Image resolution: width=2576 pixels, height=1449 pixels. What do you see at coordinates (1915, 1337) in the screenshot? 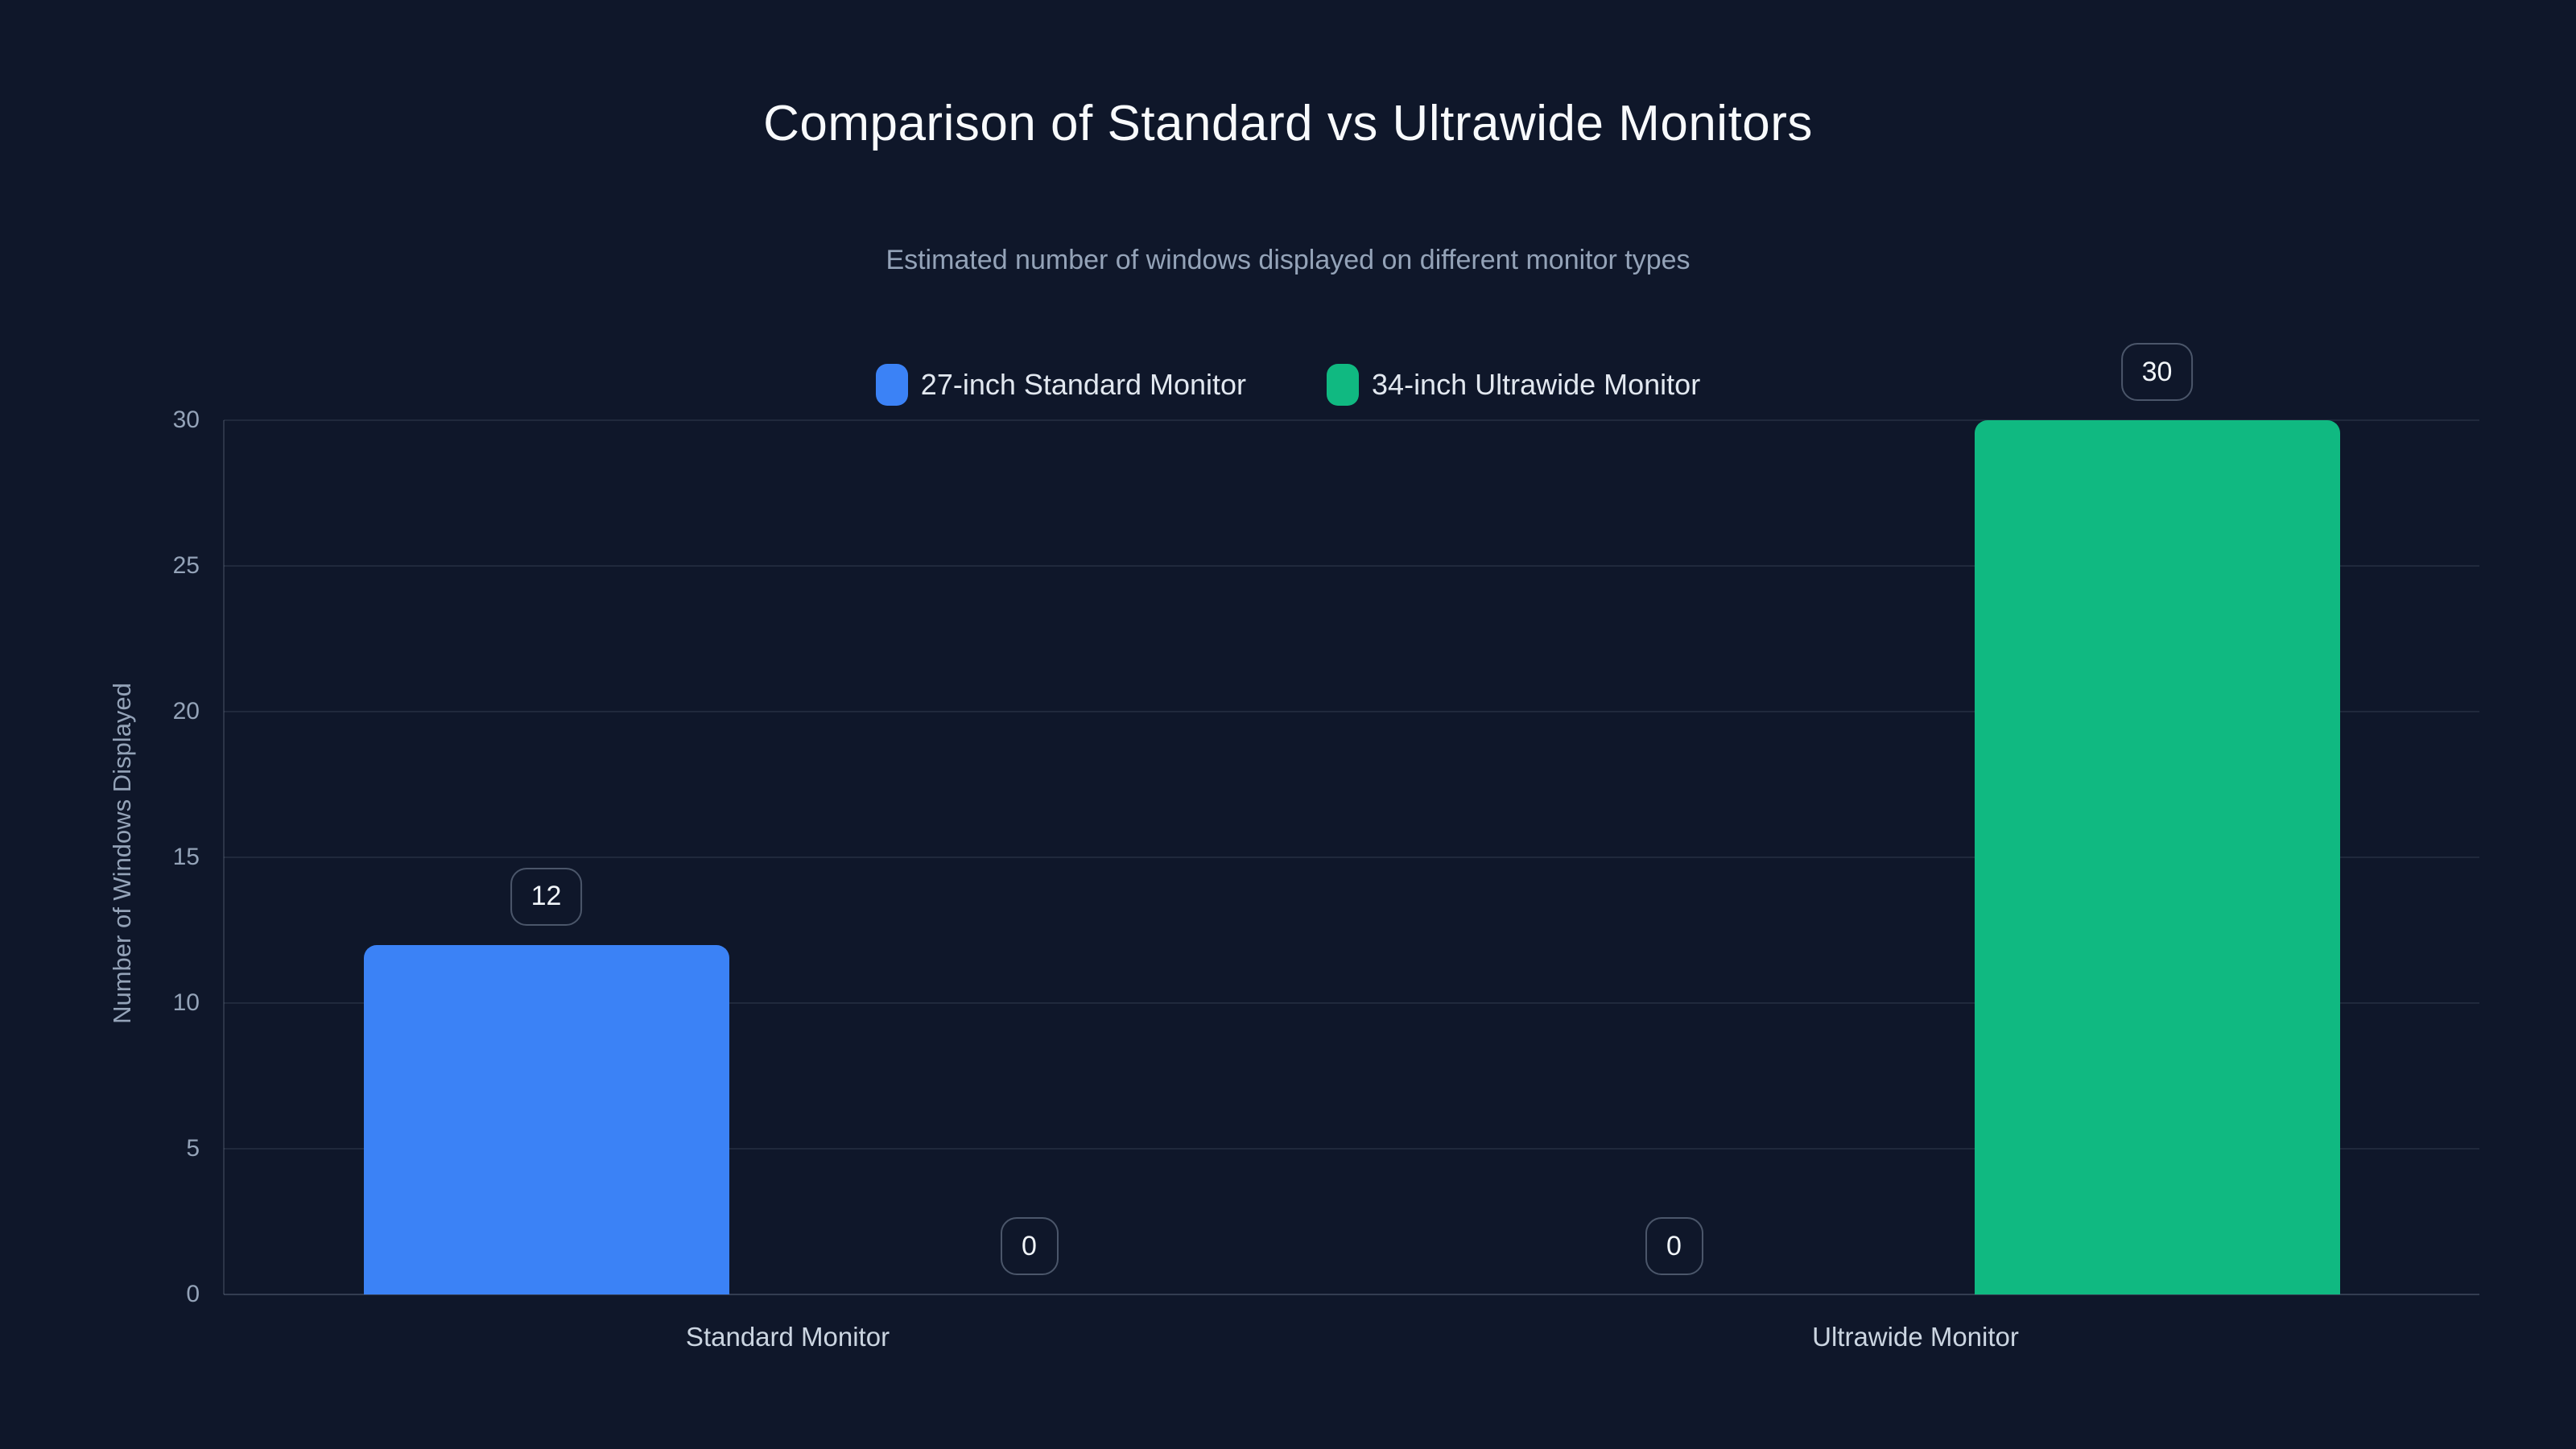
I see `x-axis-label-ultrawide-monitor: Ultrawide Monitor` at bounding box center [1915, 1337].